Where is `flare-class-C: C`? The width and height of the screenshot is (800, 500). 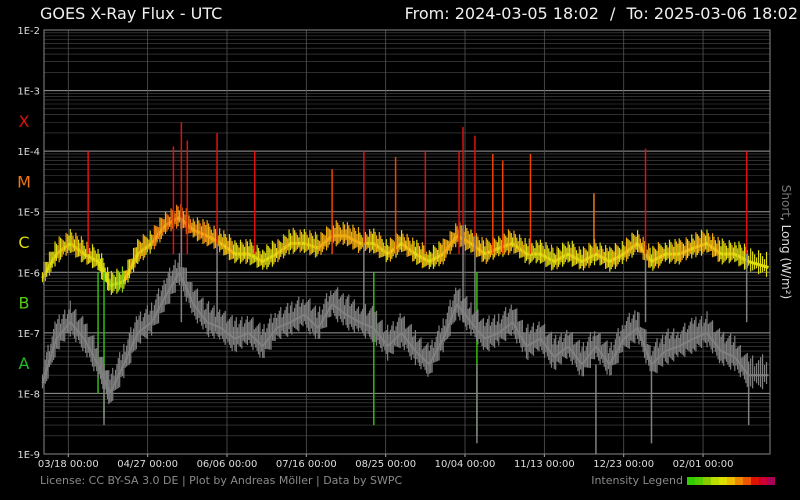
flare-class-C: C is located at coordinates (23, 242).